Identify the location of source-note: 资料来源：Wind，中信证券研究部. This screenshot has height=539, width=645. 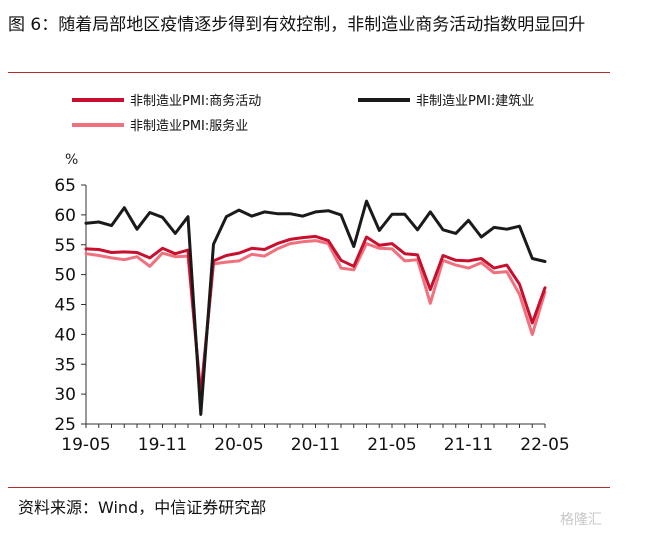
(142, 507).